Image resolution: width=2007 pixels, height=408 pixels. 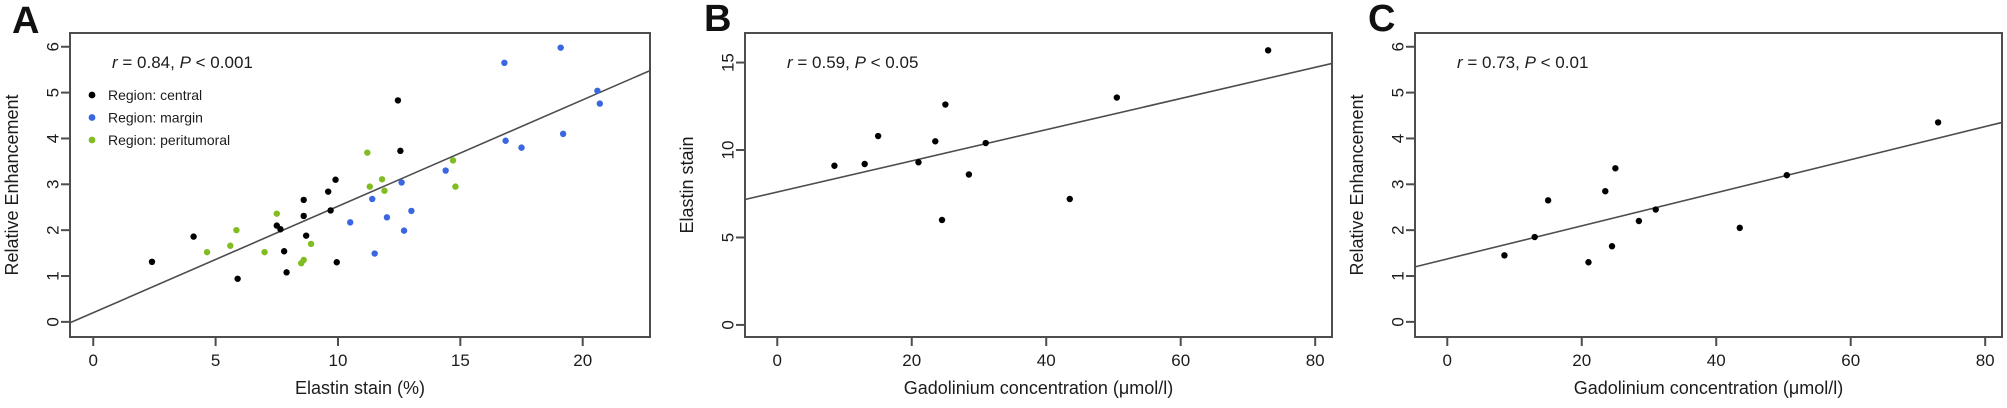 I want to click on x-axis-label: Elastin stain (%), so click(x=360, y=388).